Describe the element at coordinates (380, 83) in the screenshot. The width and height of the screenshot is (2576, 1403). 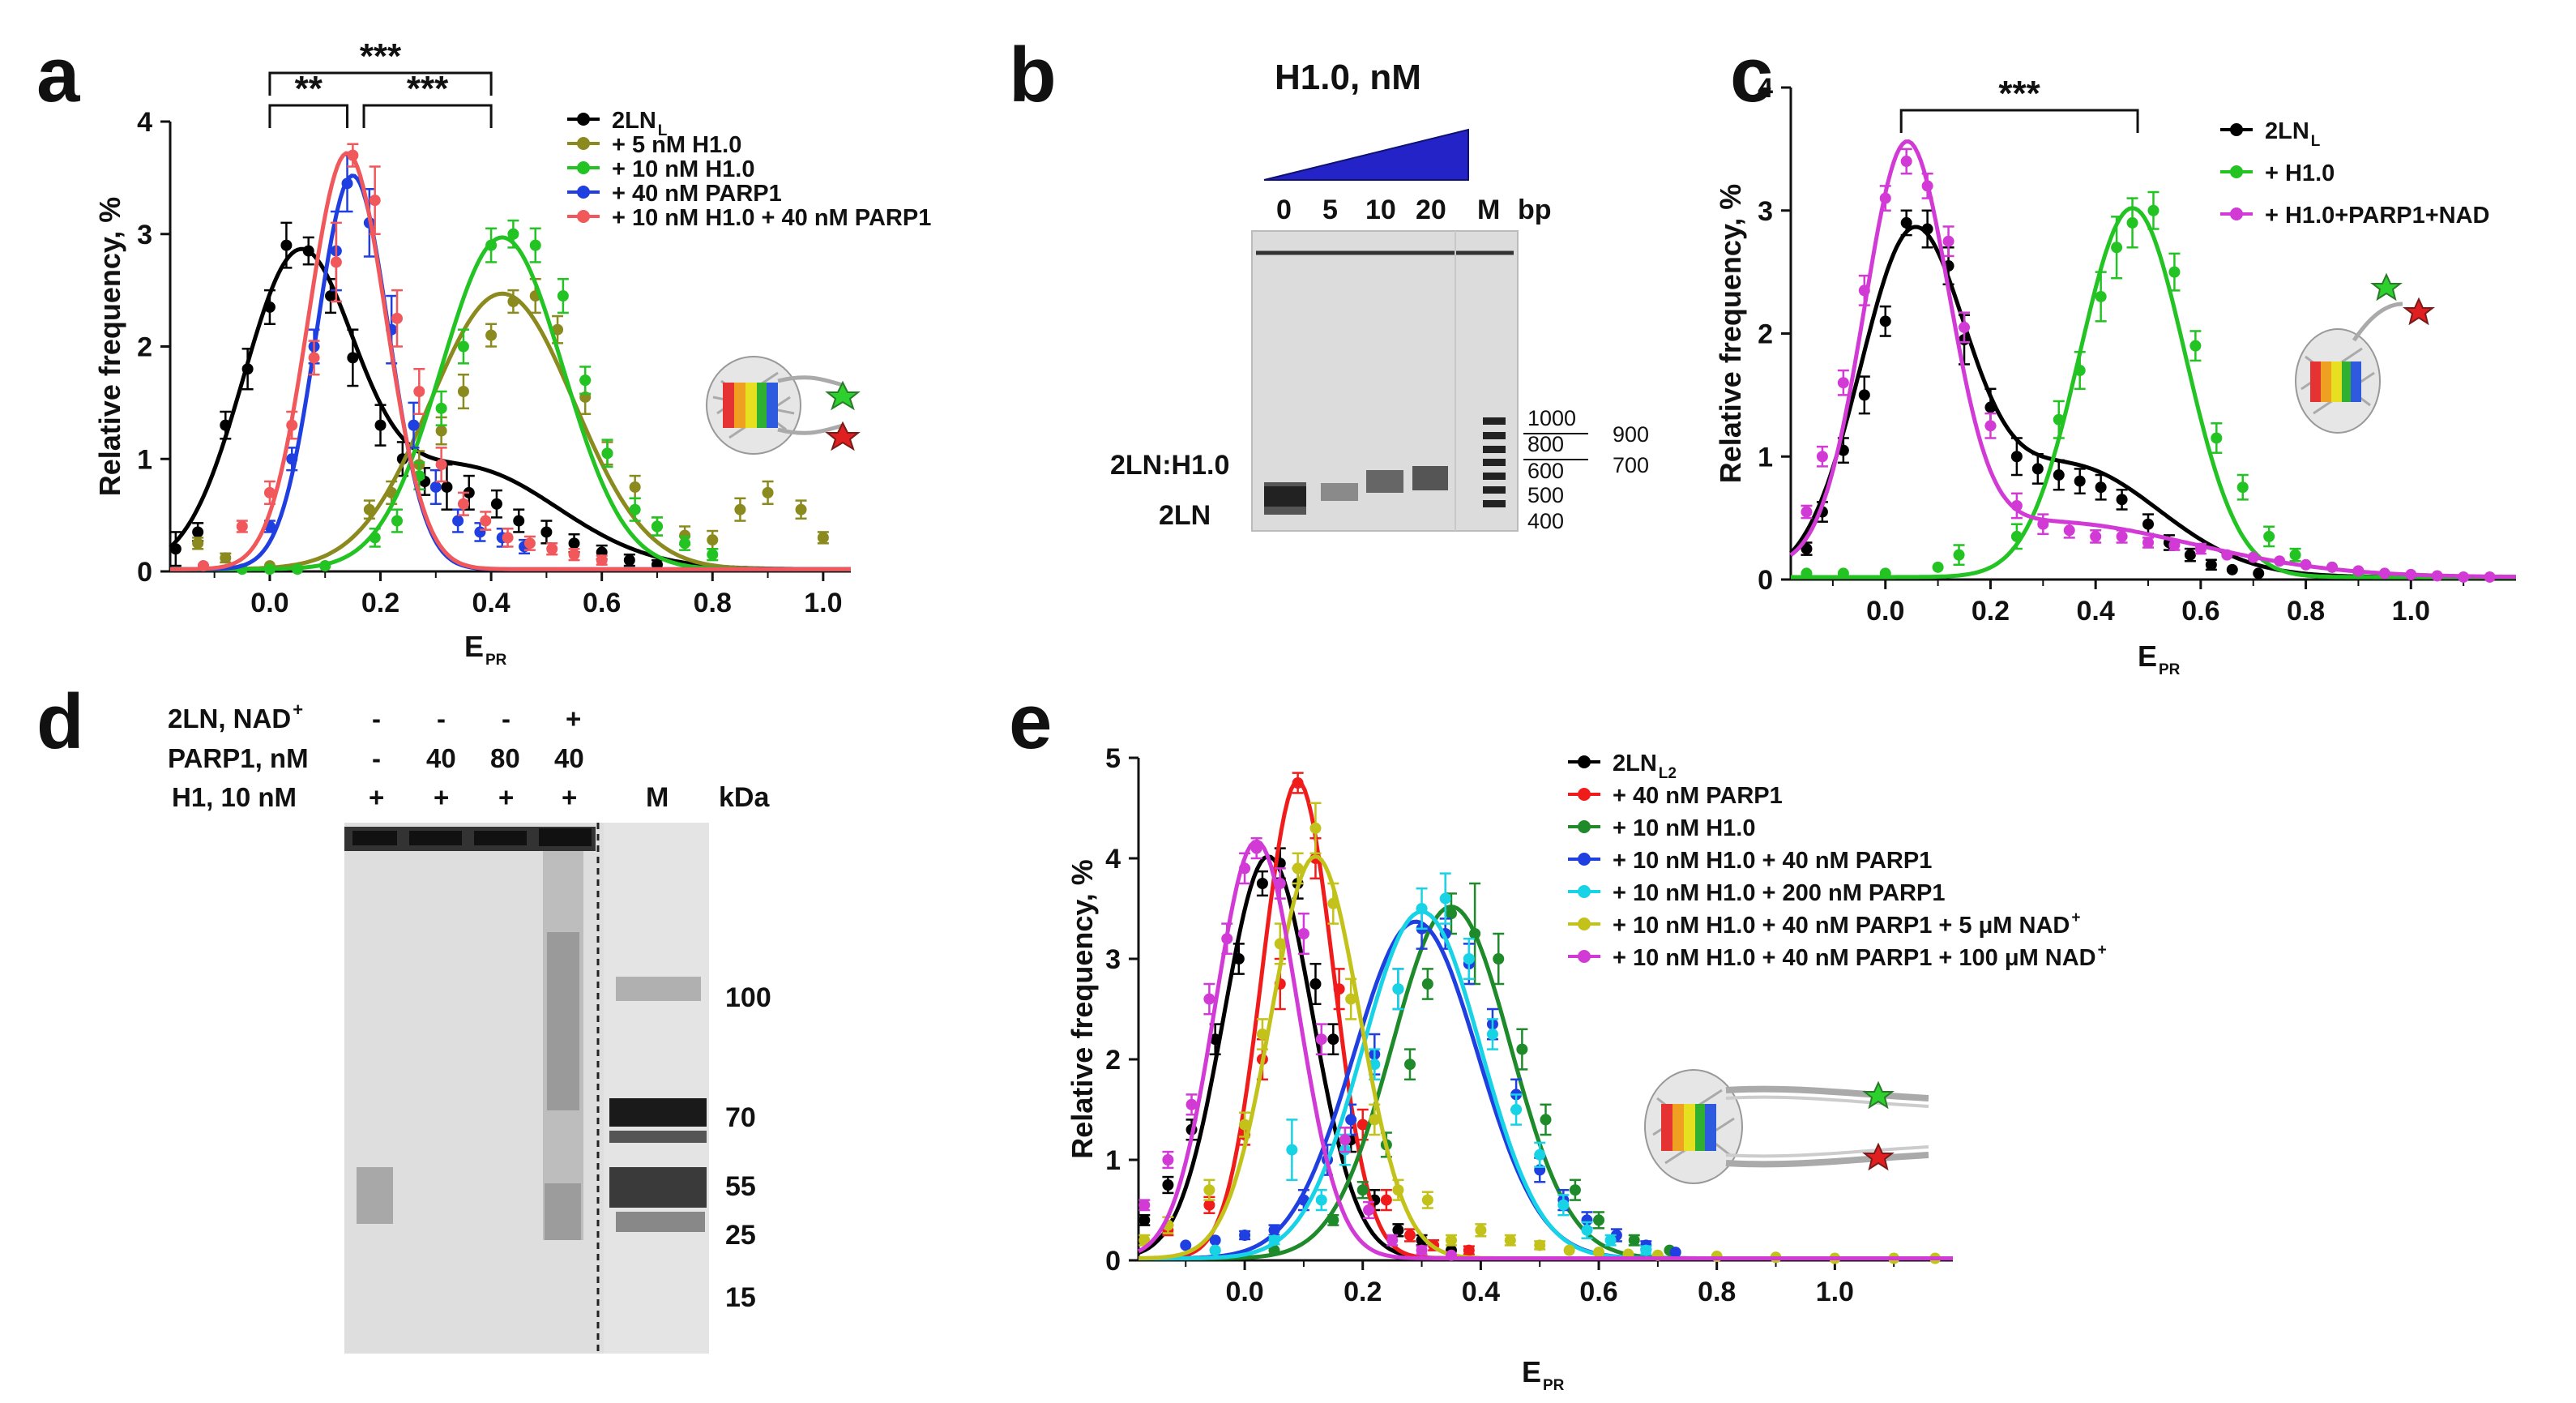
I see `significance-bracket` at that location.